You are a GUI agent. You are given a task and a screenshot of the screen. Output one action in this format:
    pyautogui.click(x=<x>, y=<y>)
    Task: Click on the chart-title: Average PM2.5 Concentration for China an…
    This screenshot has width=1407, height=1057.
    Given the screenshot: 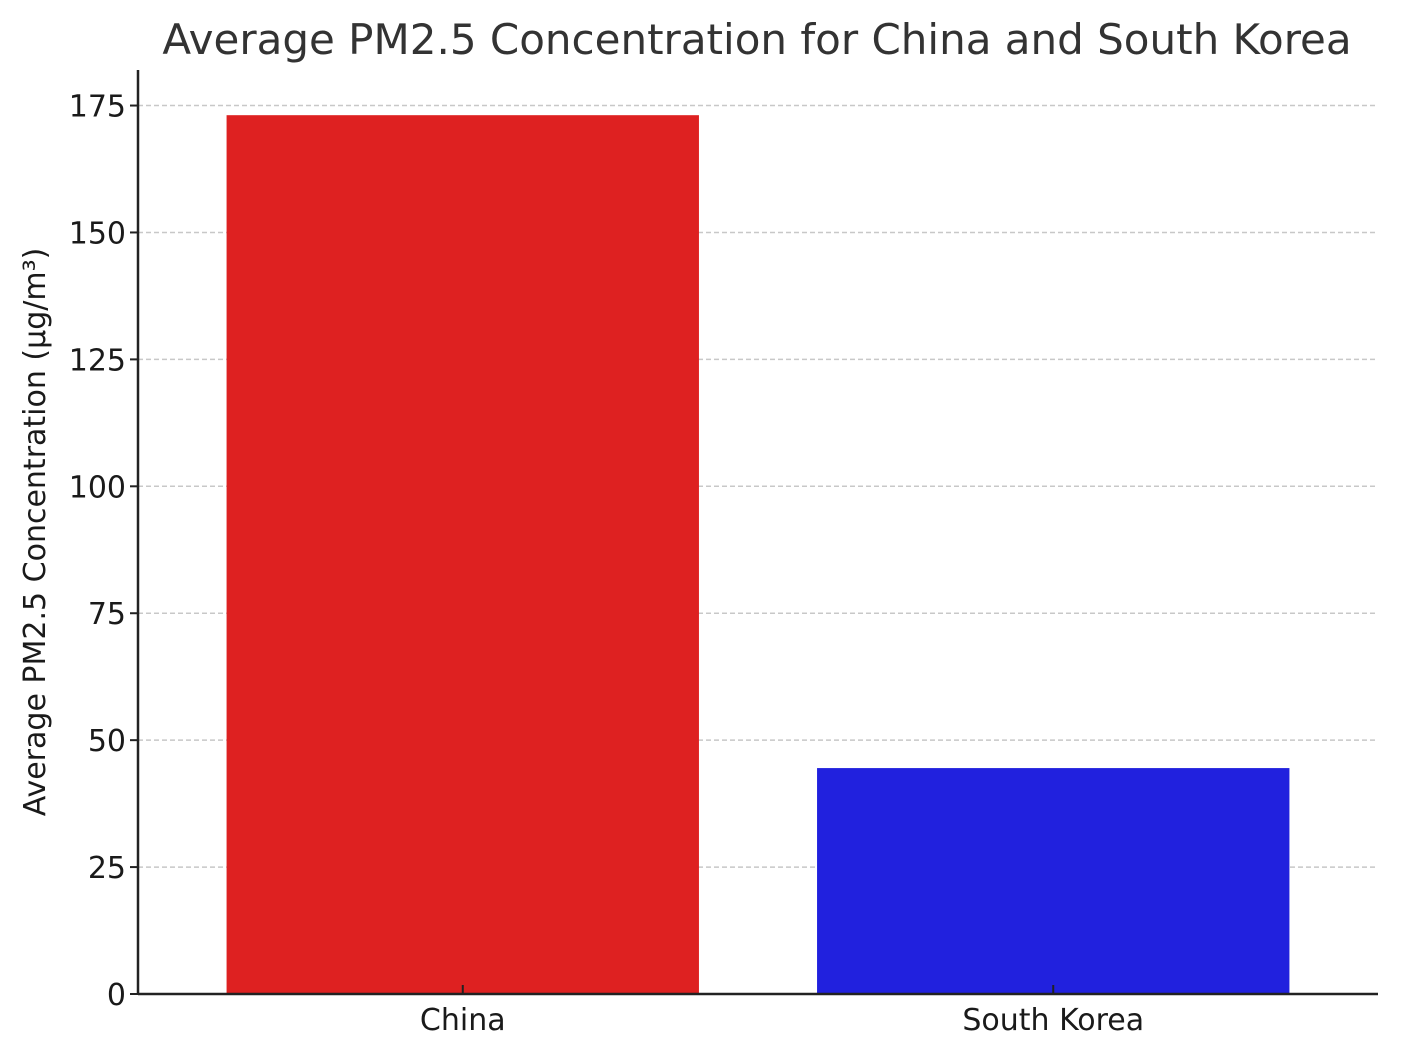 What is the action you would take?
    pyautogui.click(x=756, y=39)
    